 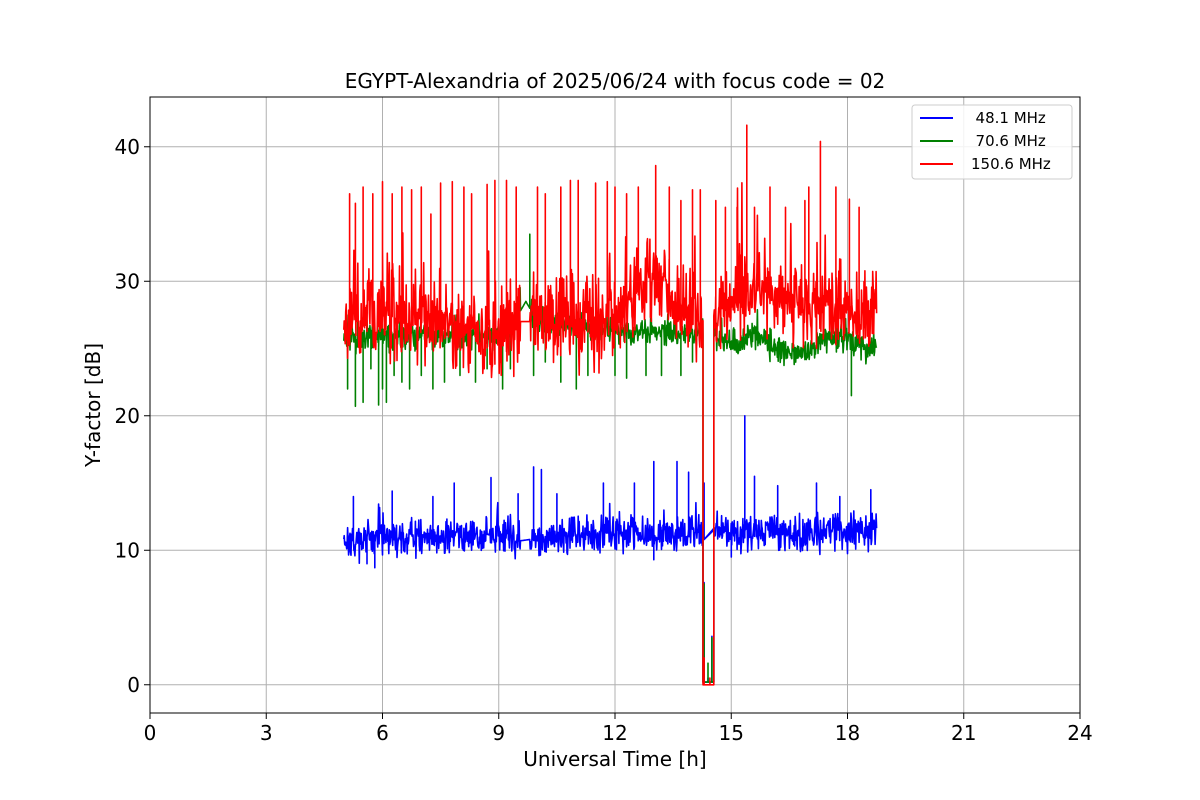 What do you see at coordinates (614, 733) in the screenshot?
I see `x-tick-label: 12` at bounding box center [614, 733].